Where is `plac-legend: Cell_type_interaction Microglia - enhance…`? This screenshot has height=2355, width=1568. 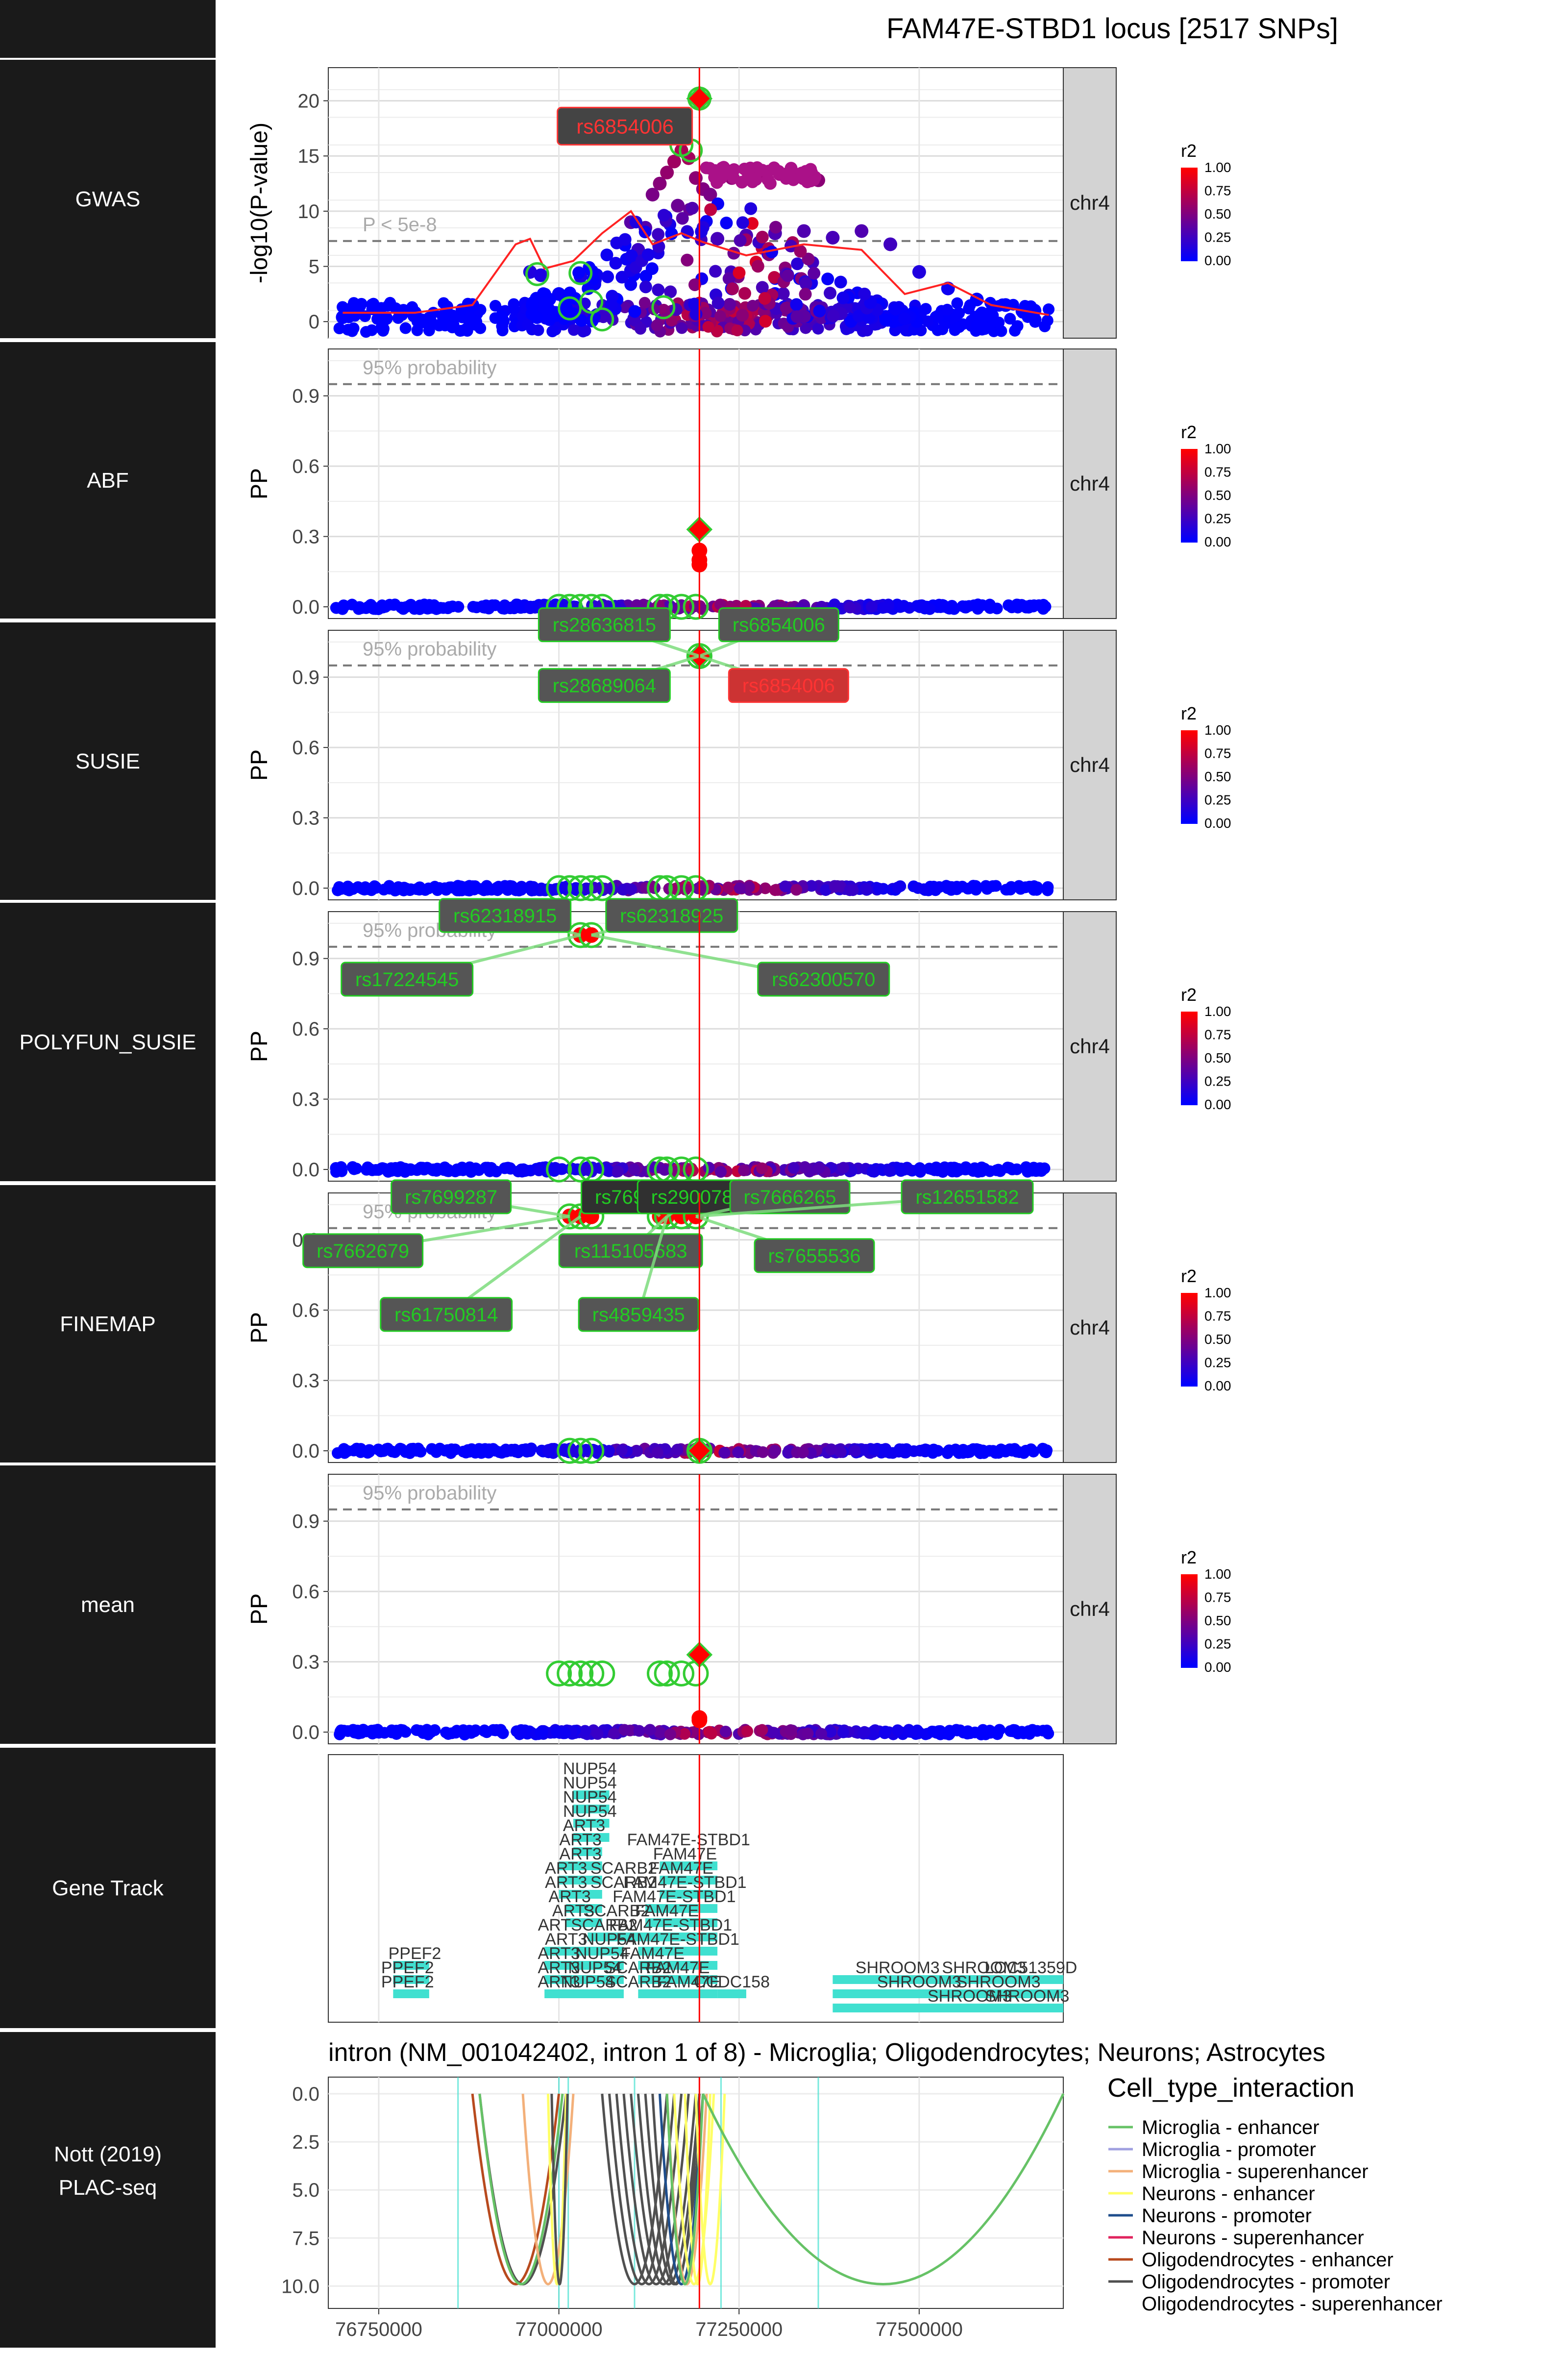
plac-legend: Cell_type_interaction Microglia - enhance… is located at coordinates (1275, 2194).